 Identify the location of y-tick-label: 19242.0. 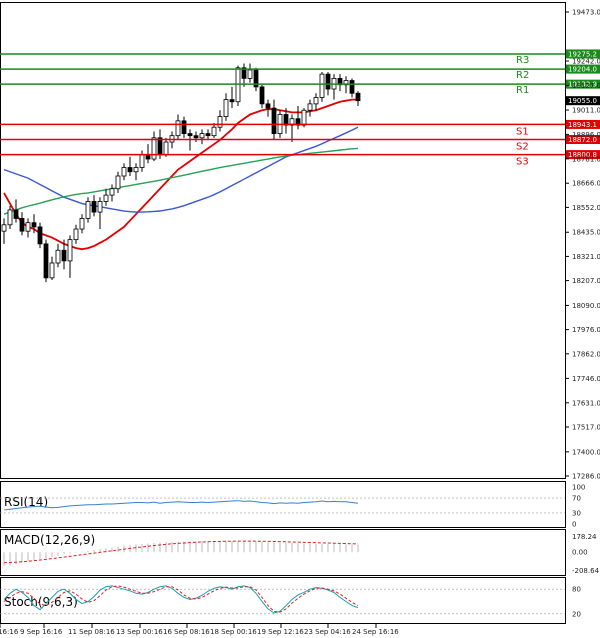
(586, 62).